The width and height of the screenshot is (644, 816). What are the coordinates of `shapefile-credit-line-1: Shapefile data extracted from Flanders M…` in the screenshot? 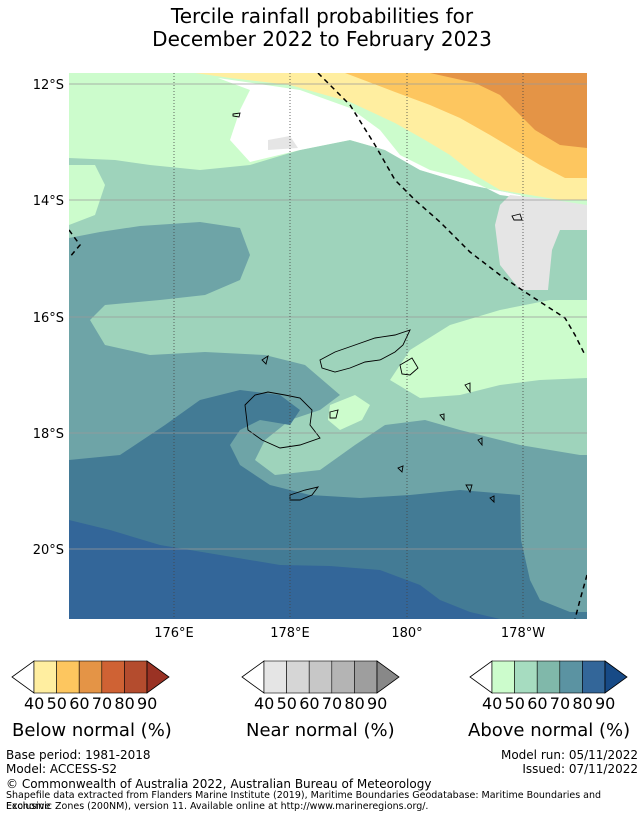 It's located at (304, 801).